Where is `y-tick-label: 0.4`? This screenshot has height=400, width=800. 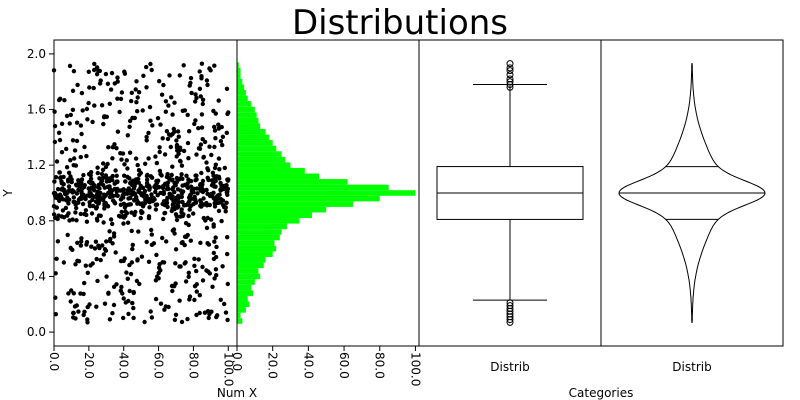 y-tick-label: 0.4 is located at coordinates (36, 276).